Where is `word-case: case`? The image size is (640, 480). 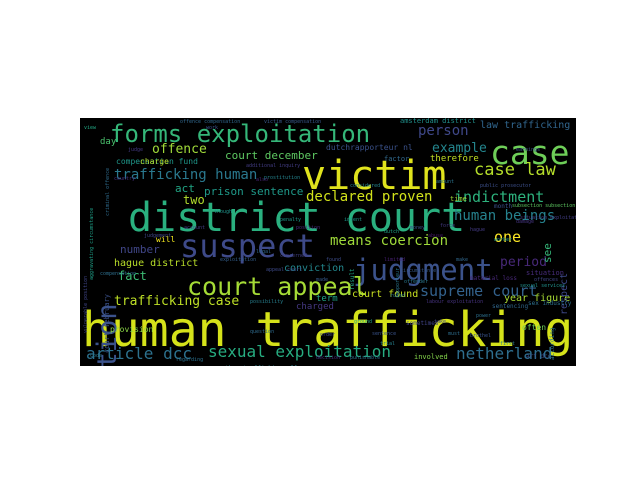
word-case: case is located at coordinates (530, 152).